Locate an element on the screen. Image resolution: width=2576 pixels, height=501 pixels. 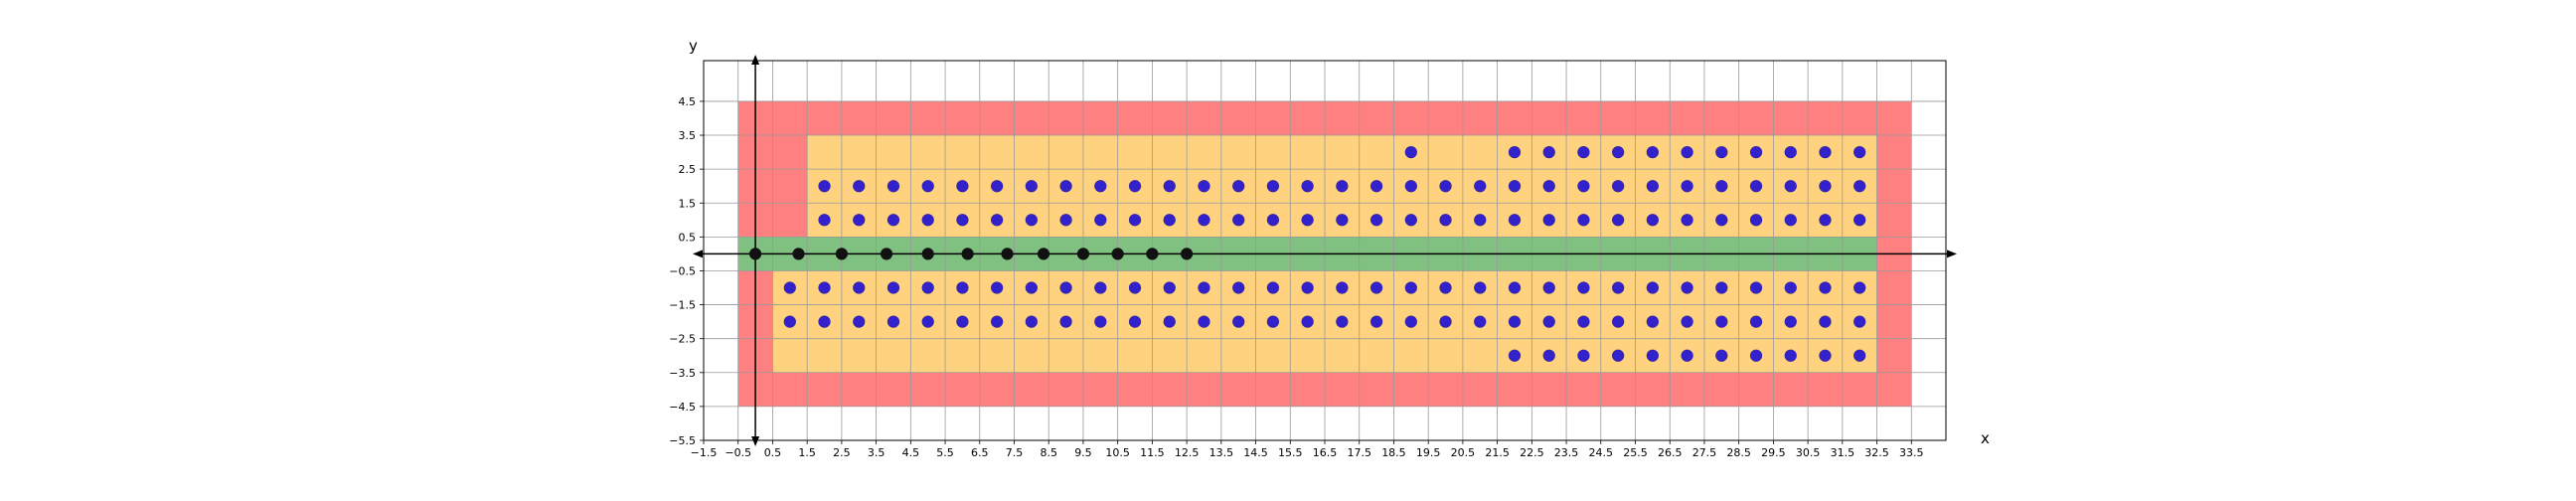
x-tick-label: 1.5 is located at coordinates (807, 452).